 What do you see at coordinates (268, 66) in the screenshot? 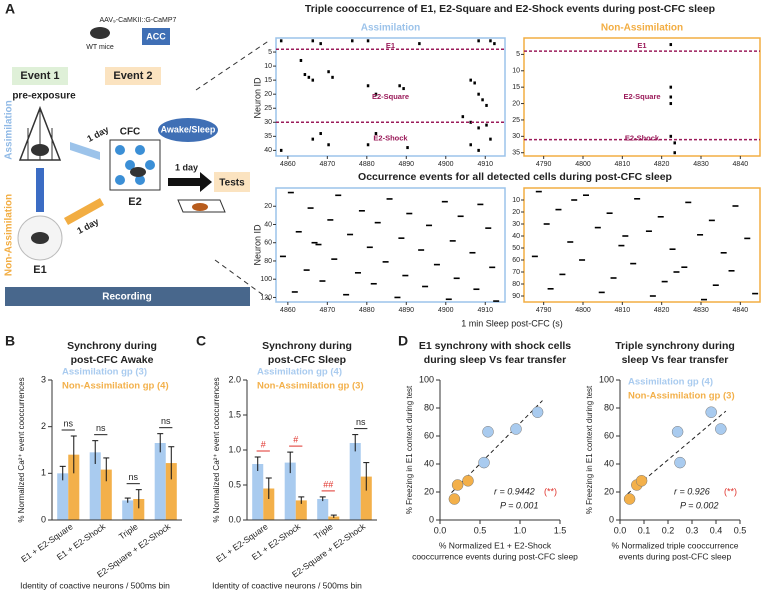
I see `y-tick-label: 10` at bounding box center [268, 66].